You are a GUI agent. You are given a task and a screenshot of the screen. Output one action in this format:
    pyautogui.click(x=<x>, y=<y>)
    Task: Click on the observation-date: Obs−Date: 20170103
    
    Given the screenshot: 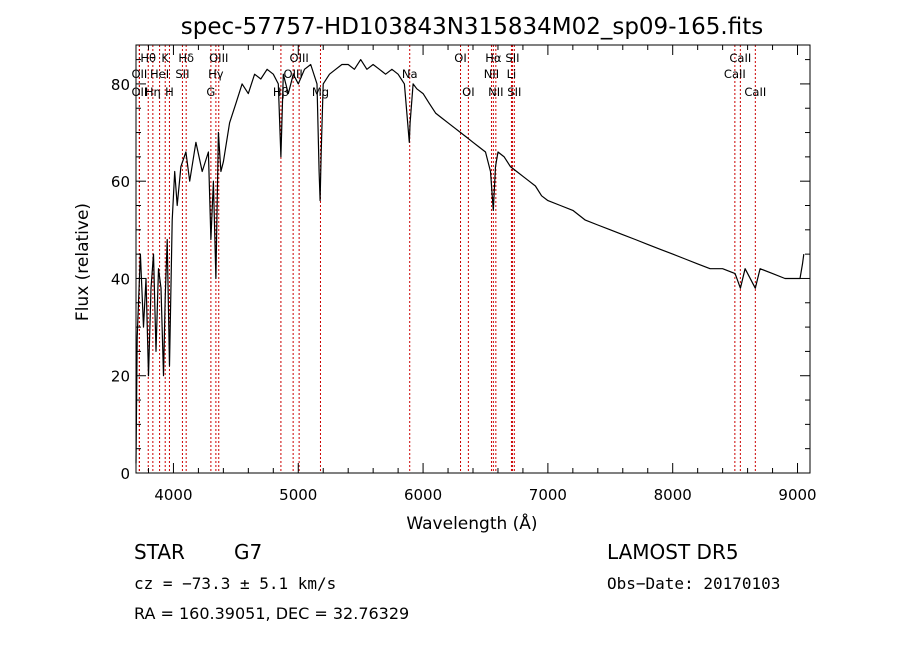 What is the action you would take?
    pyautogui.click(x=693, y=583)
    